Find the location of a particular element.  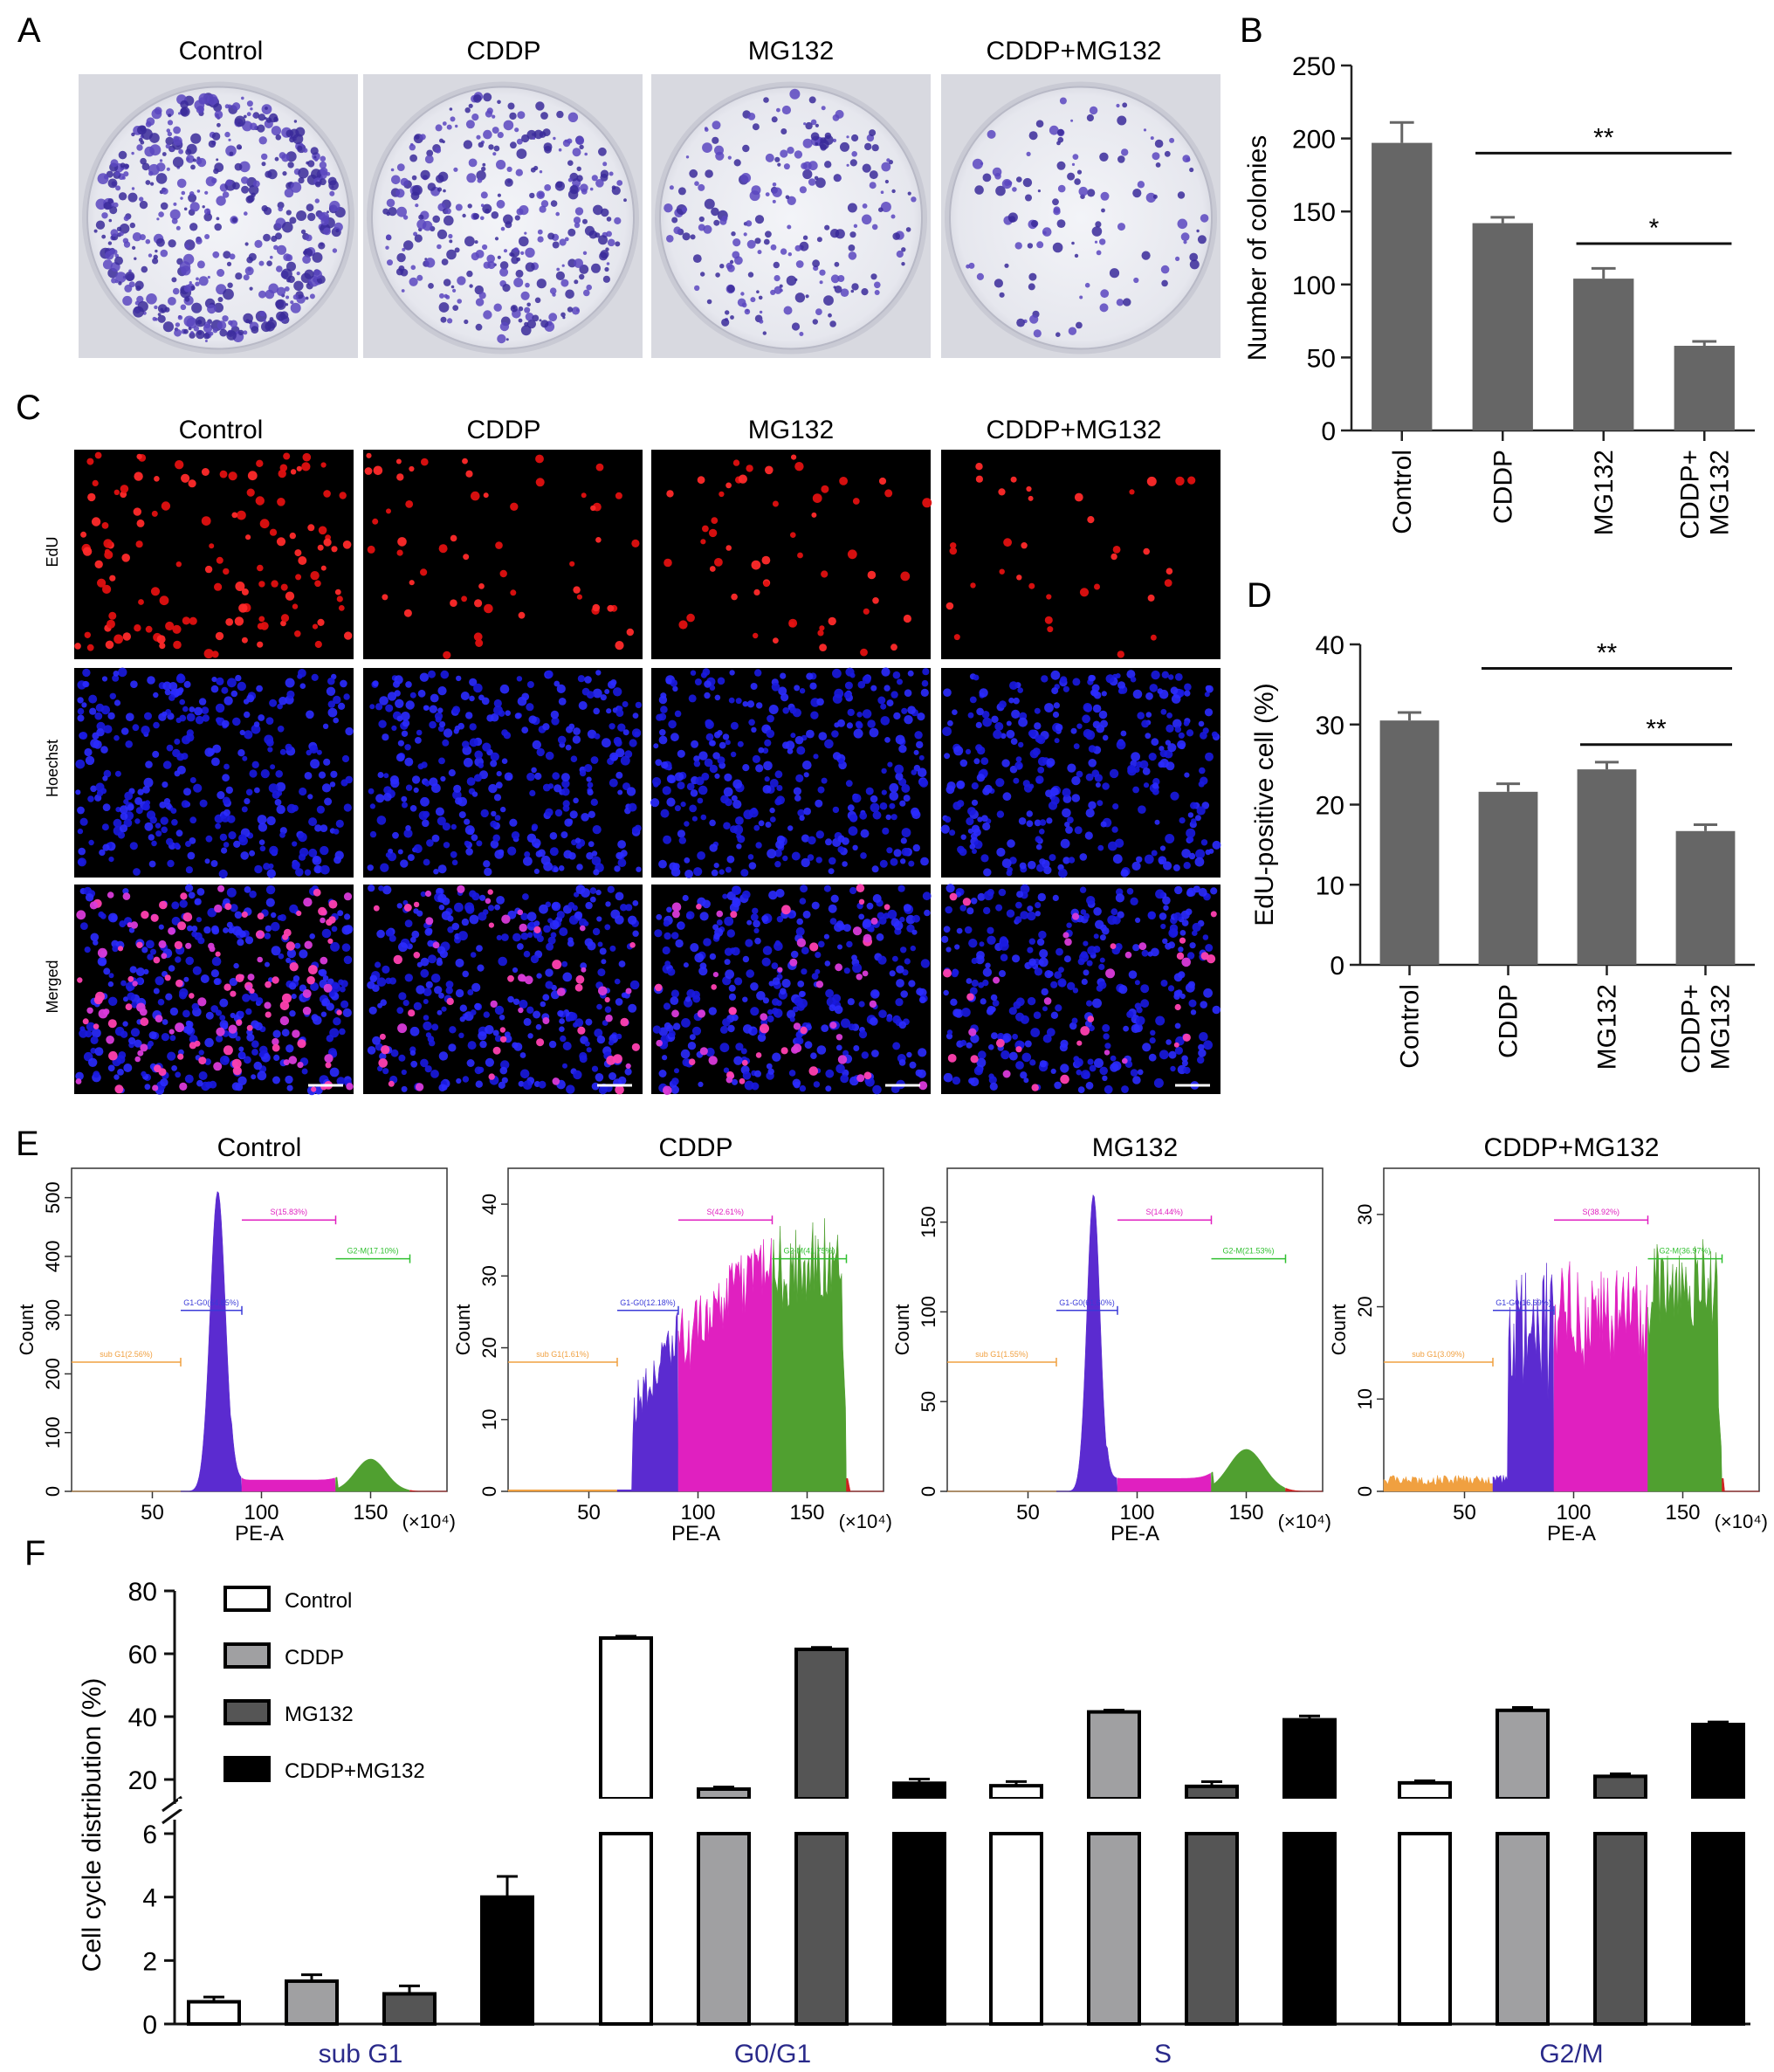

bar is located at coordinates (312, 2002).